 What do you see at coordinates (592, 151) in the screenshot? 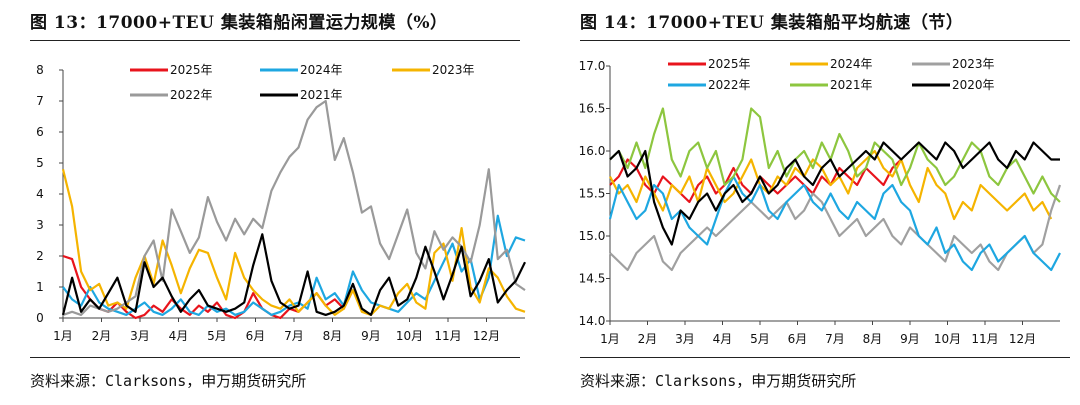
I see `y-tick-label: 16.0` at bounding box center [592, 151].